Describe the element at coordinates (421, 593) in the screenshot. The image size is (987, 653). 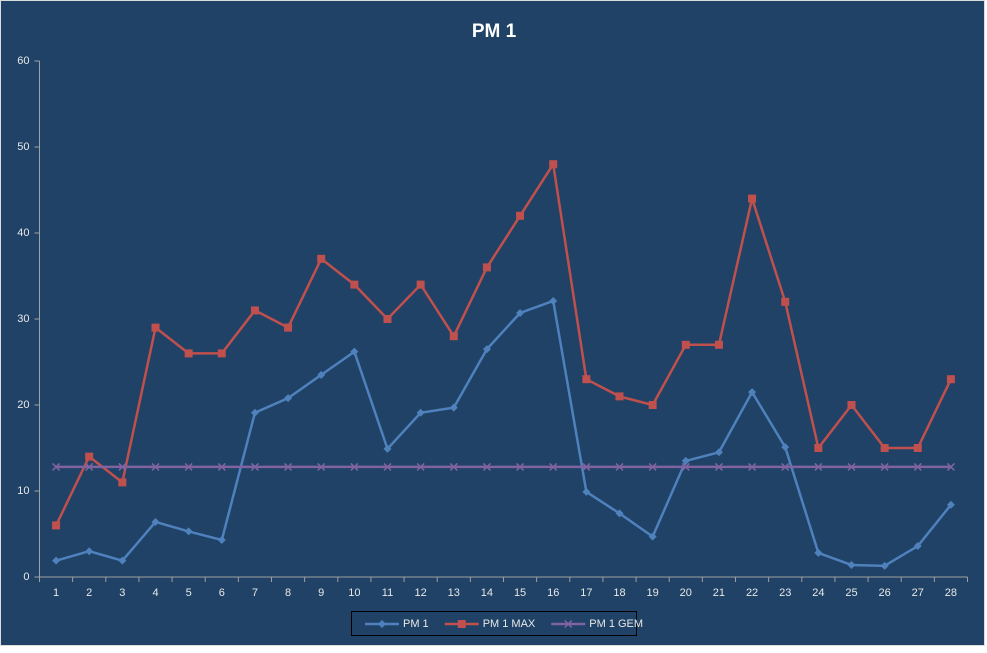
I see `x-tick-label: 12` at that location.